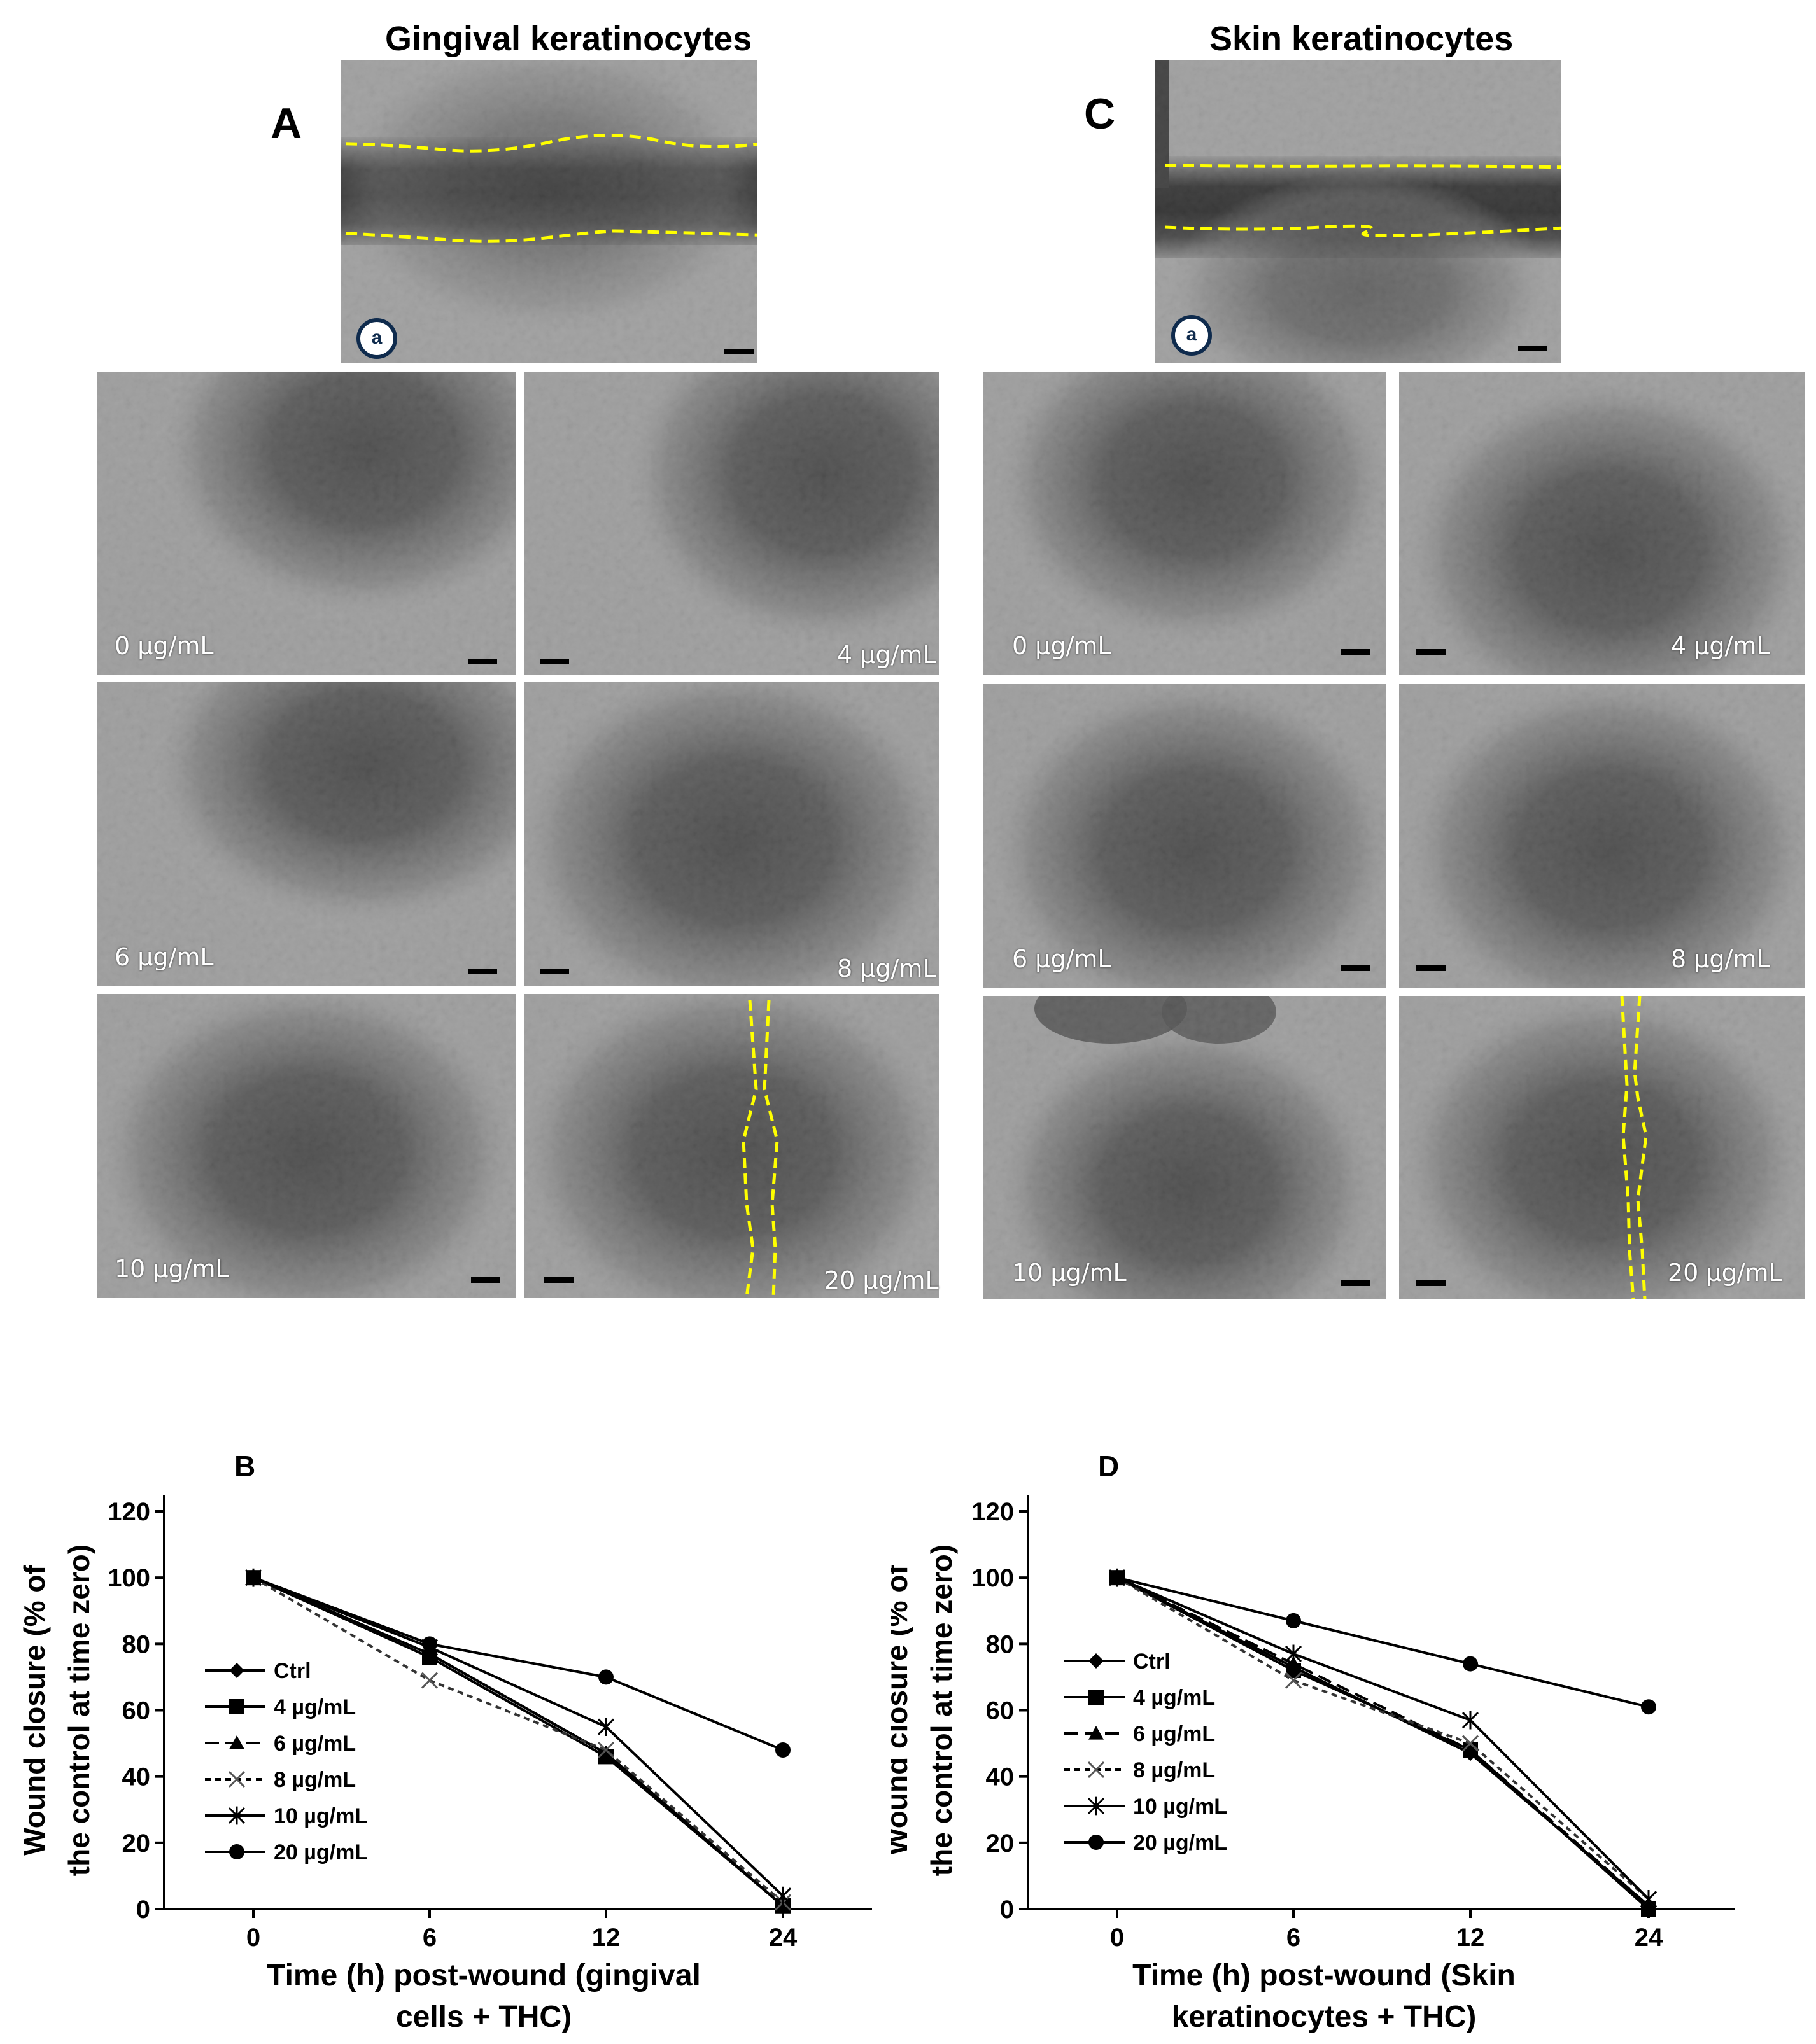 The image size is (1816, 2044). I want to click on gingival-wound-image, so click(549, 211).